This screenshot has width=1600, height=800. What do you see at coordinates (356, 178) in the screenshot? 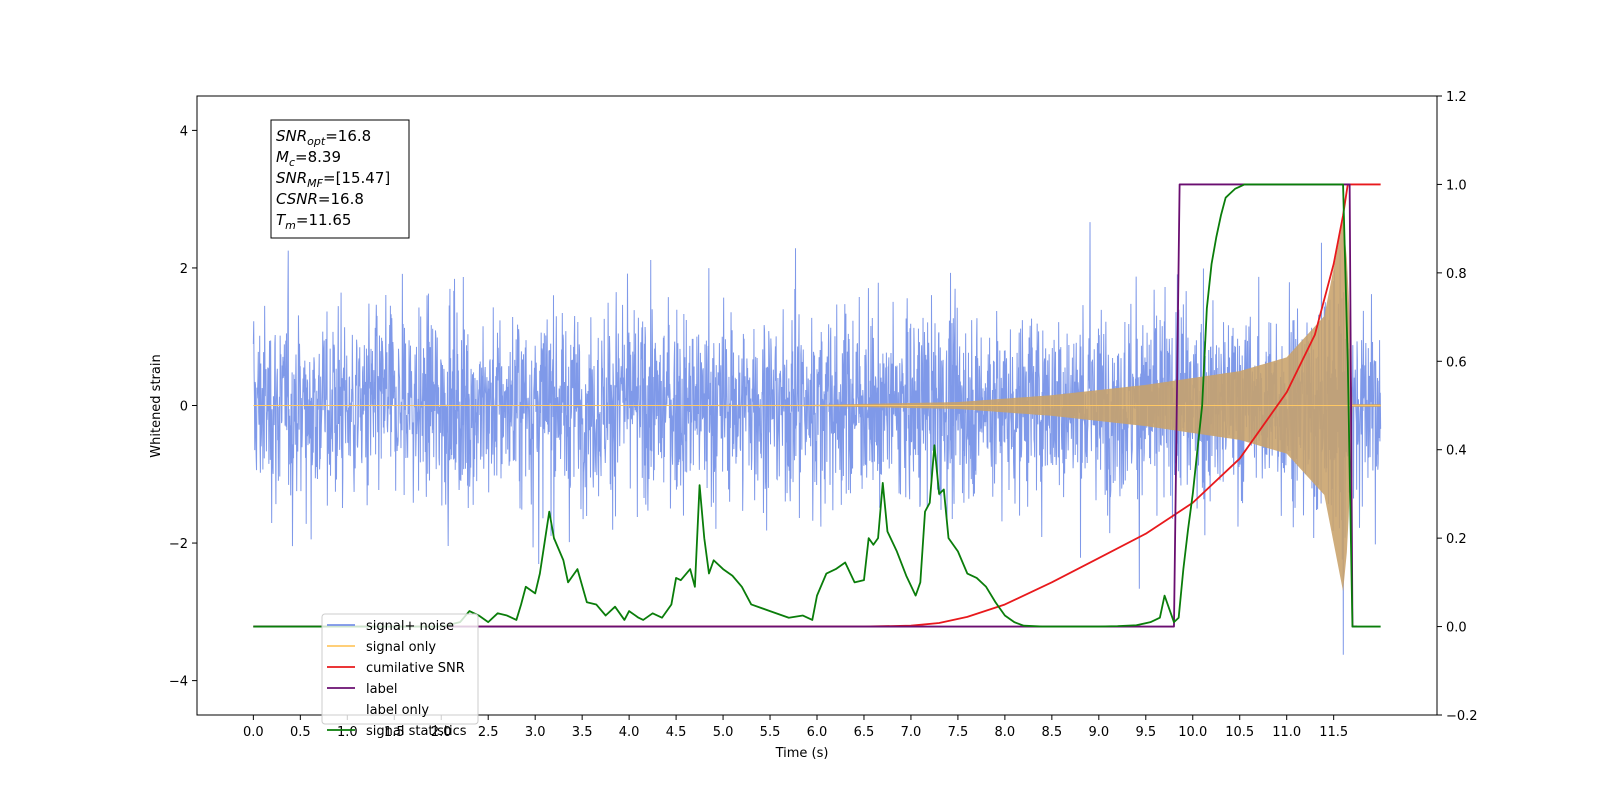
I see `info-value: =[15.47]` at bounding box center [356, 178].